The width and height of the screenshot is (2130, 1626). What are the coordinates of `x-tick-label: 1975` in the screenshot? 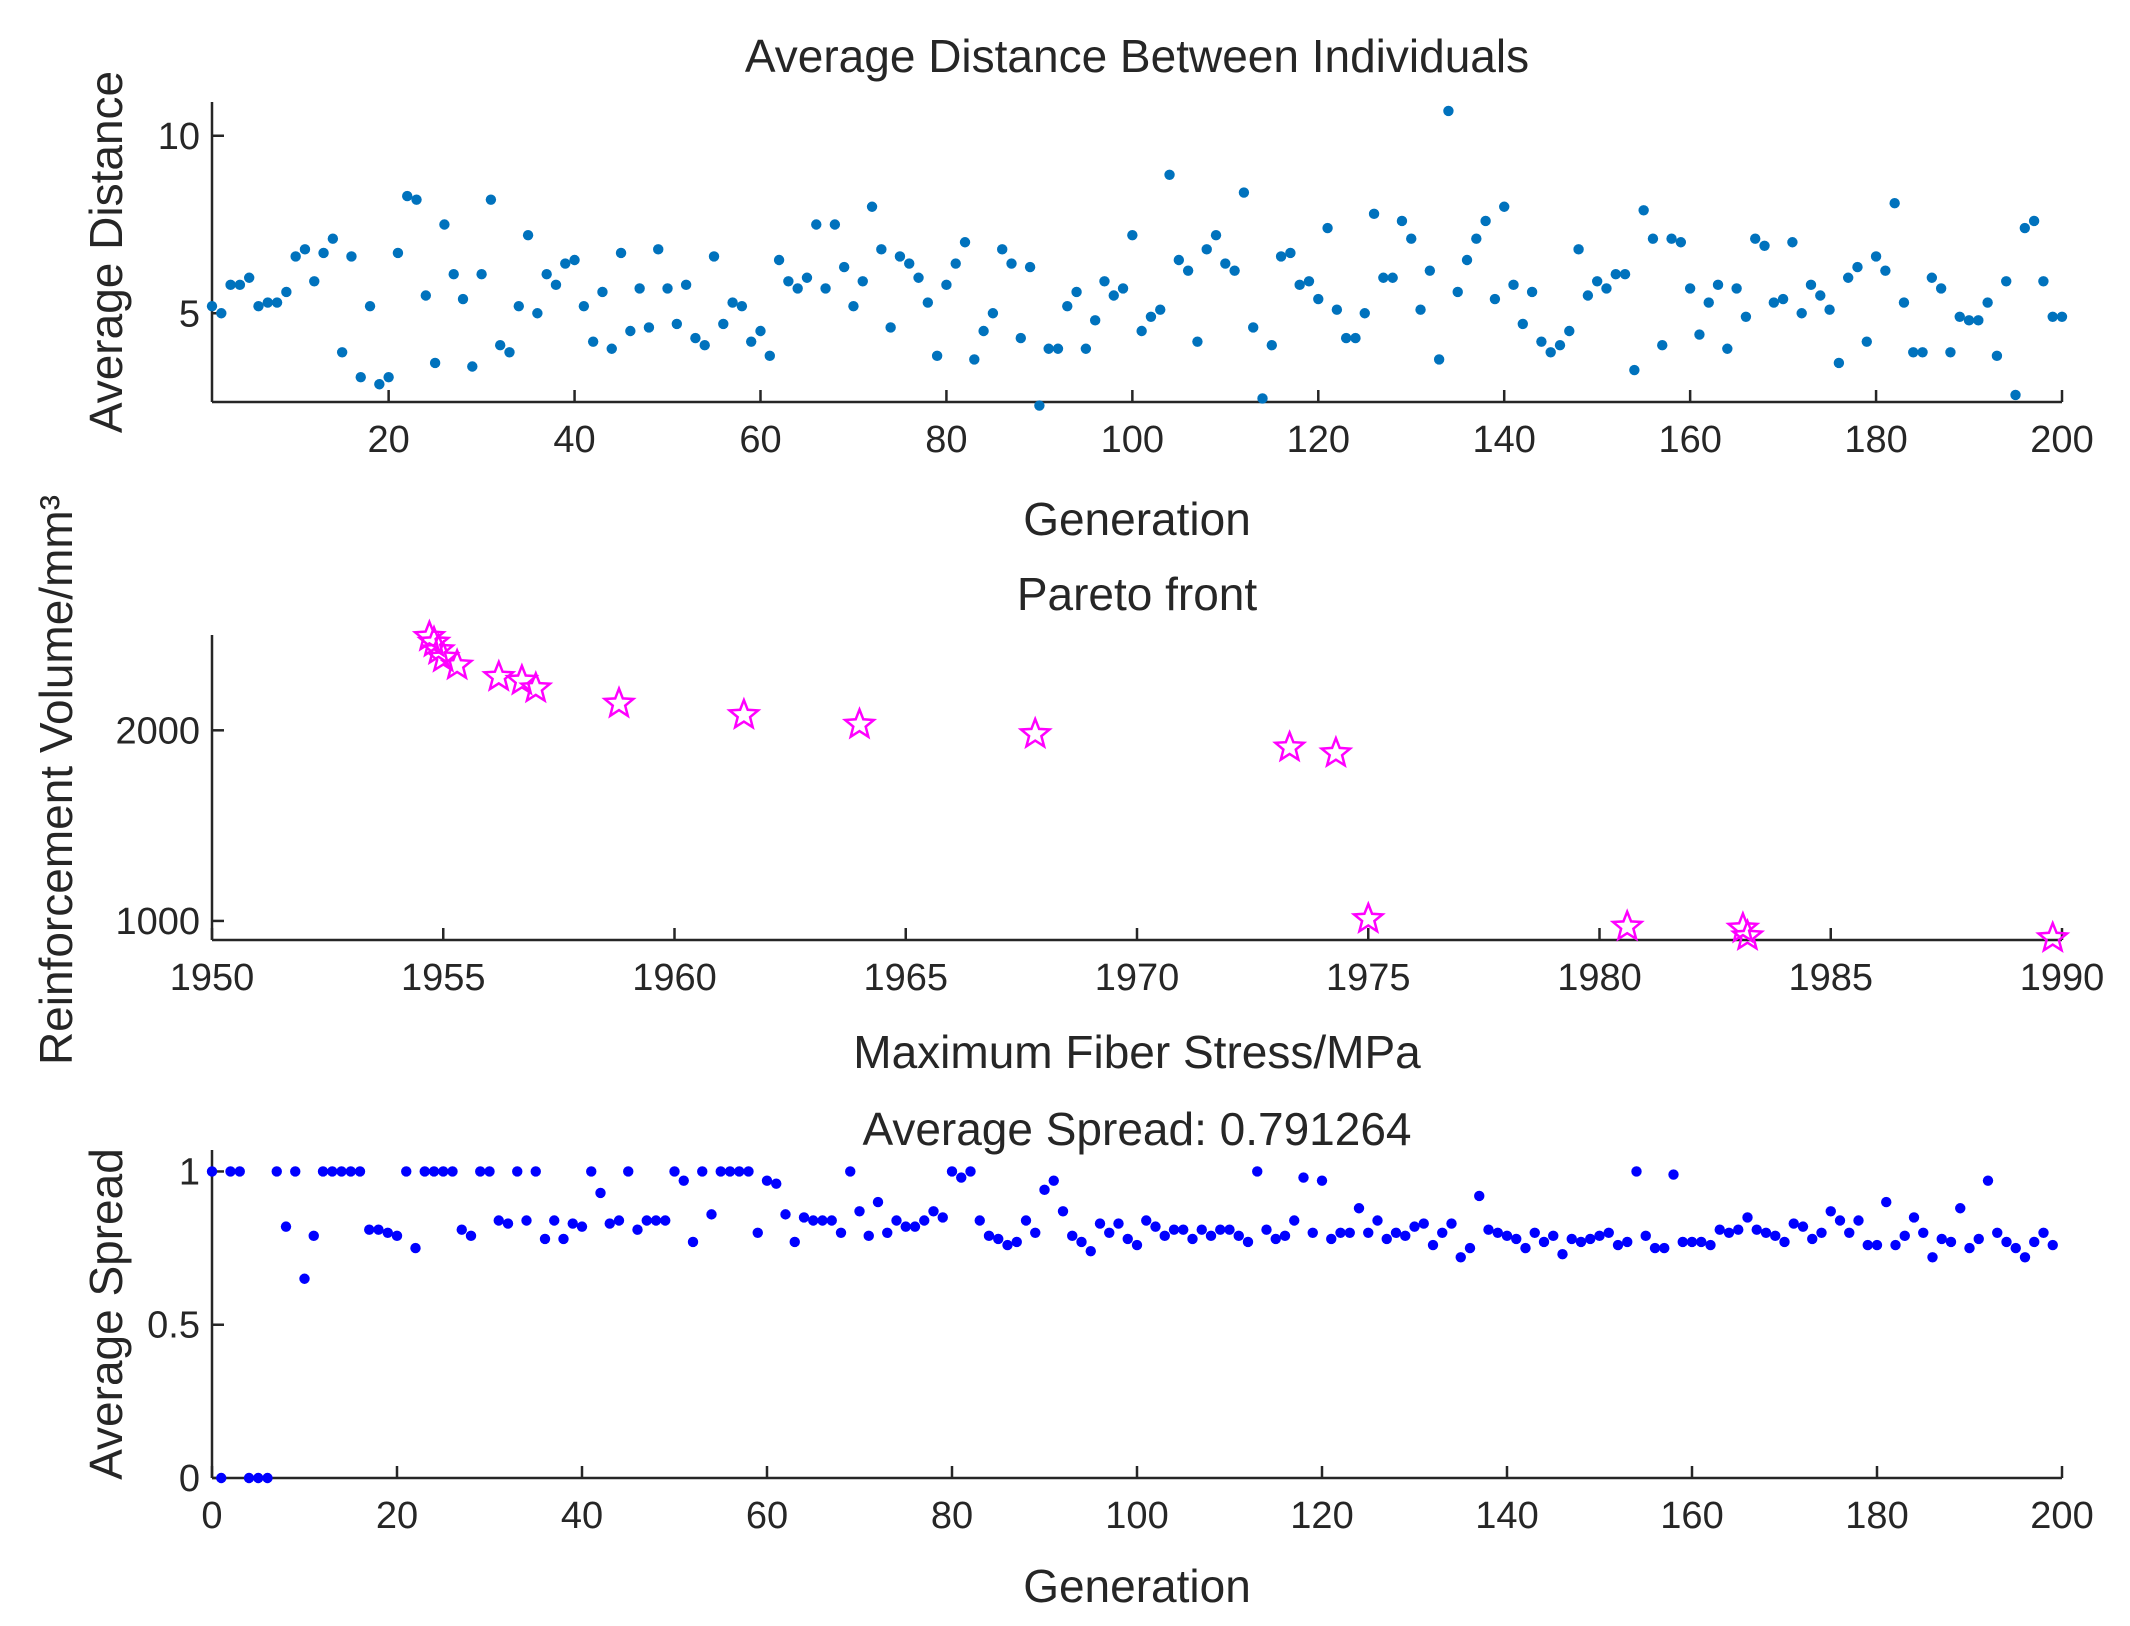 It's located at (1368, 978).